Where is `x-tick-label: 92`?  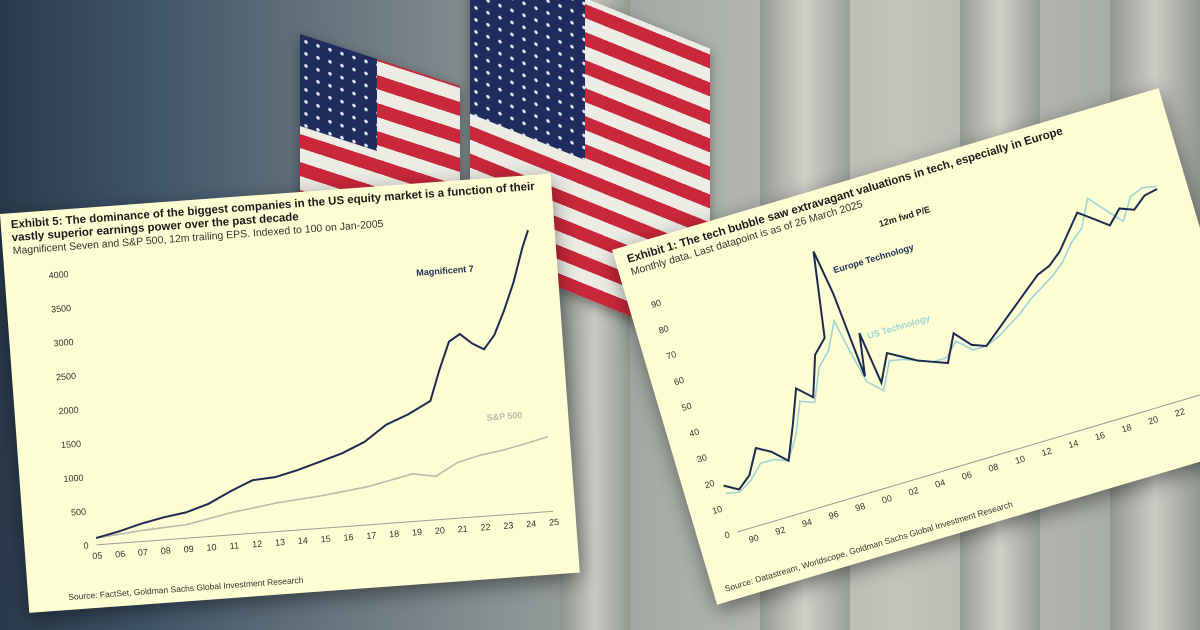 x-tick-label: 92 is located at coordinates (780, 531).